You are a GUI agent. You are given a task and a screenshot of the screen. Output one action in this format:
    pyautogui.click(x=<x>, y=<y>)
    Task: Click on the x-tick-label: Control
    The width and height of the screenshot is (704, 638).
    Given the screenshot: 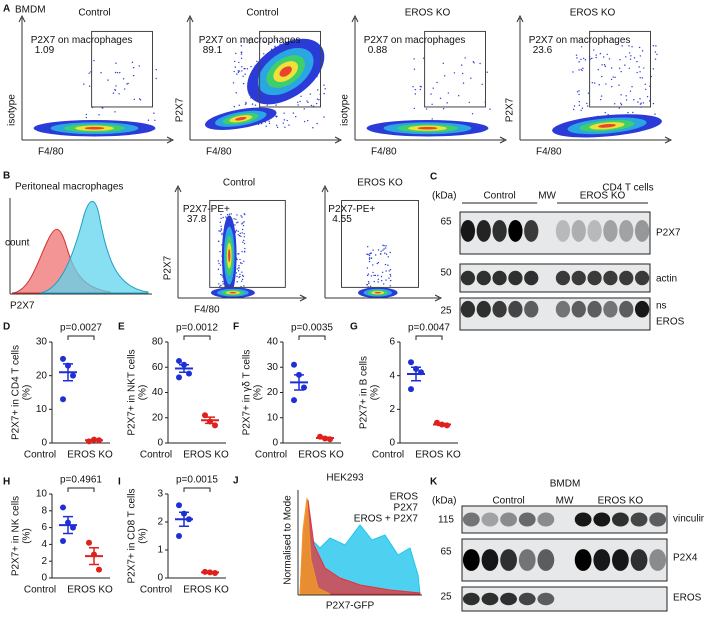 What is the action you would take?
    pyautogui.click(x=40, y=590)
    